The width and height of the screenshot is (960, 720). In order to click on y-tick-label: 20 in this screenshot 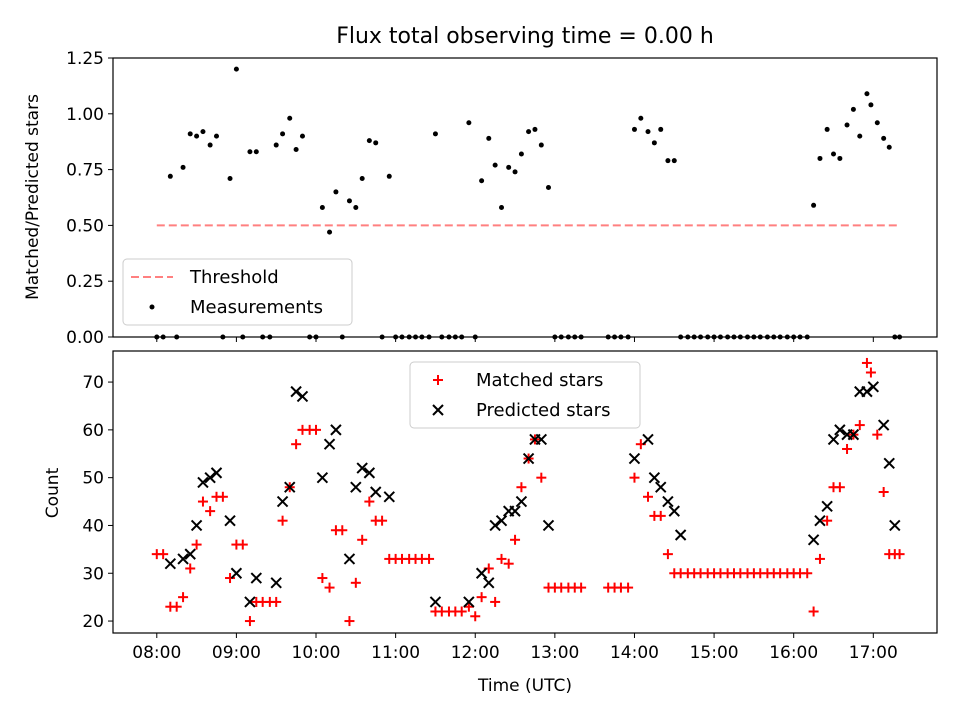, I will do `click(93, 622)`.